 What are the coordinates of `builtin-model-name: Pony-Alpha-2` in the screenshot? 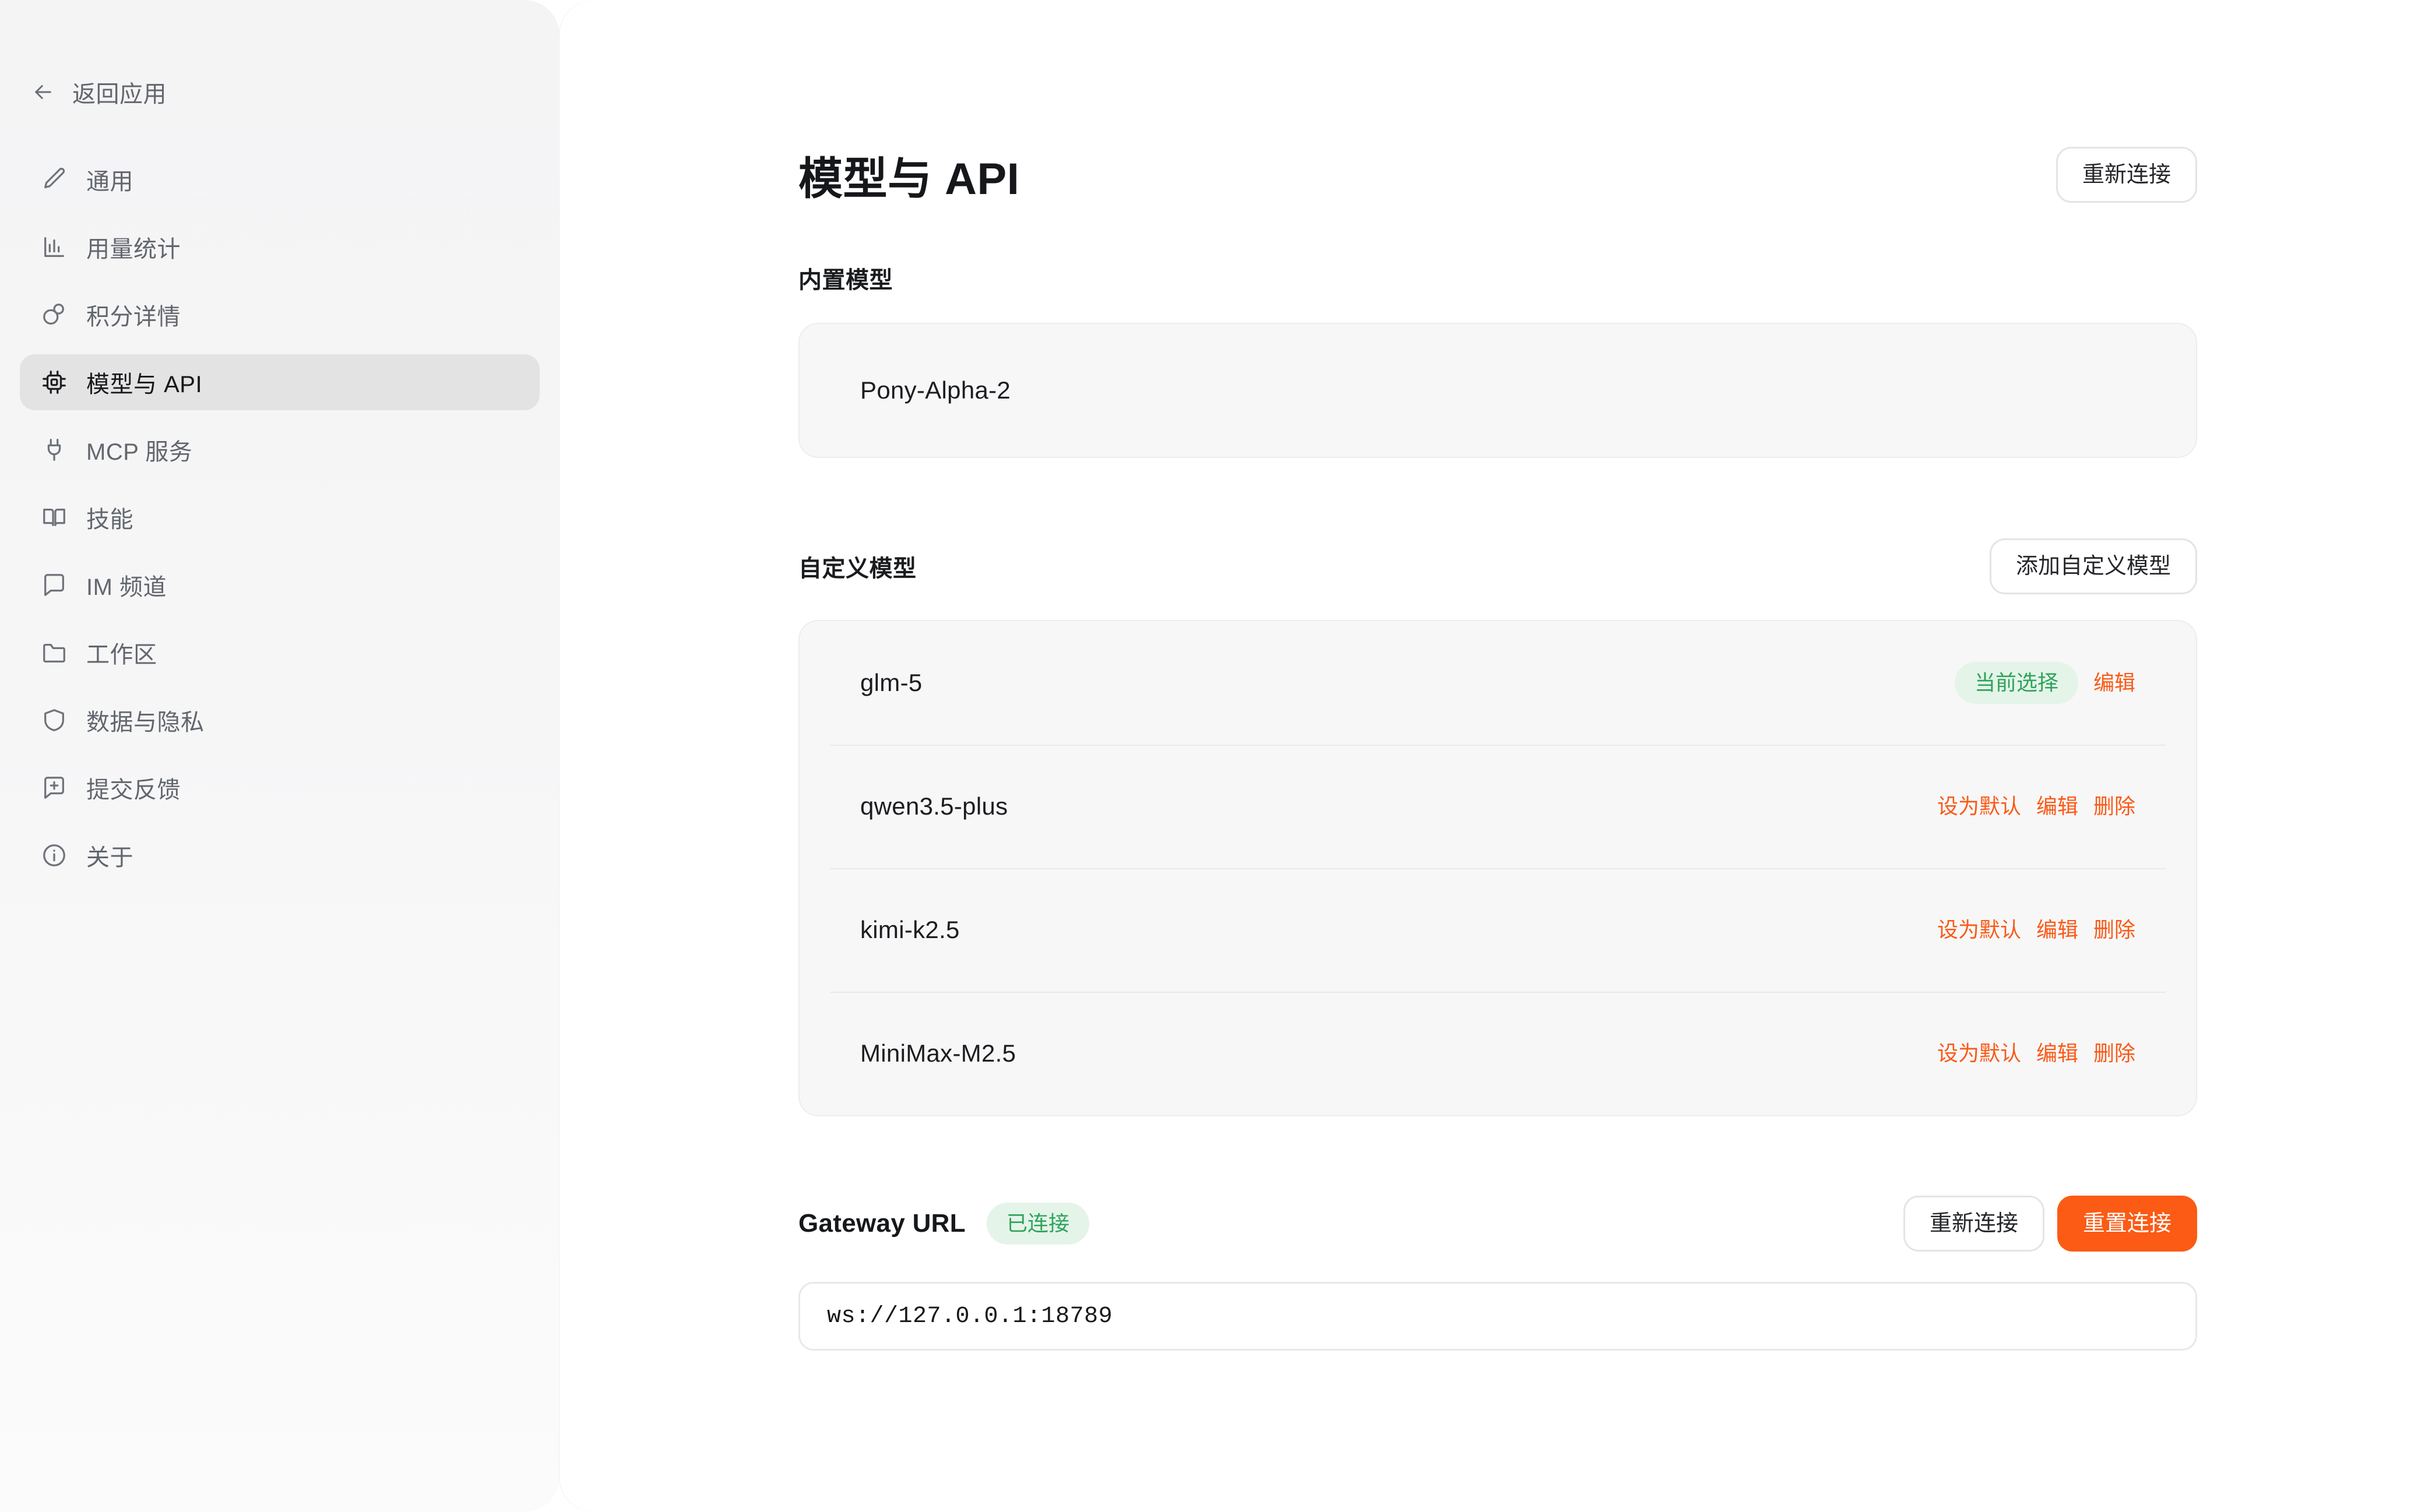 It's located at (936, 390).